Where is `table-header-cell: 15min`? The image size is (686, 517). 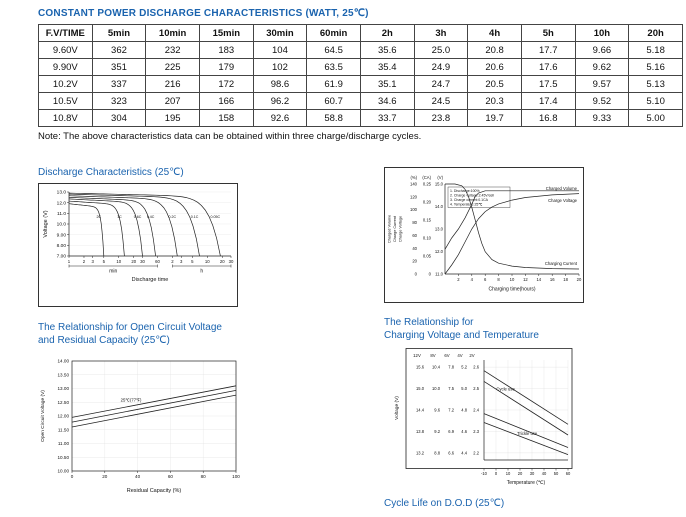
table-header-cell: 15min is located at coordinates (226, 33).